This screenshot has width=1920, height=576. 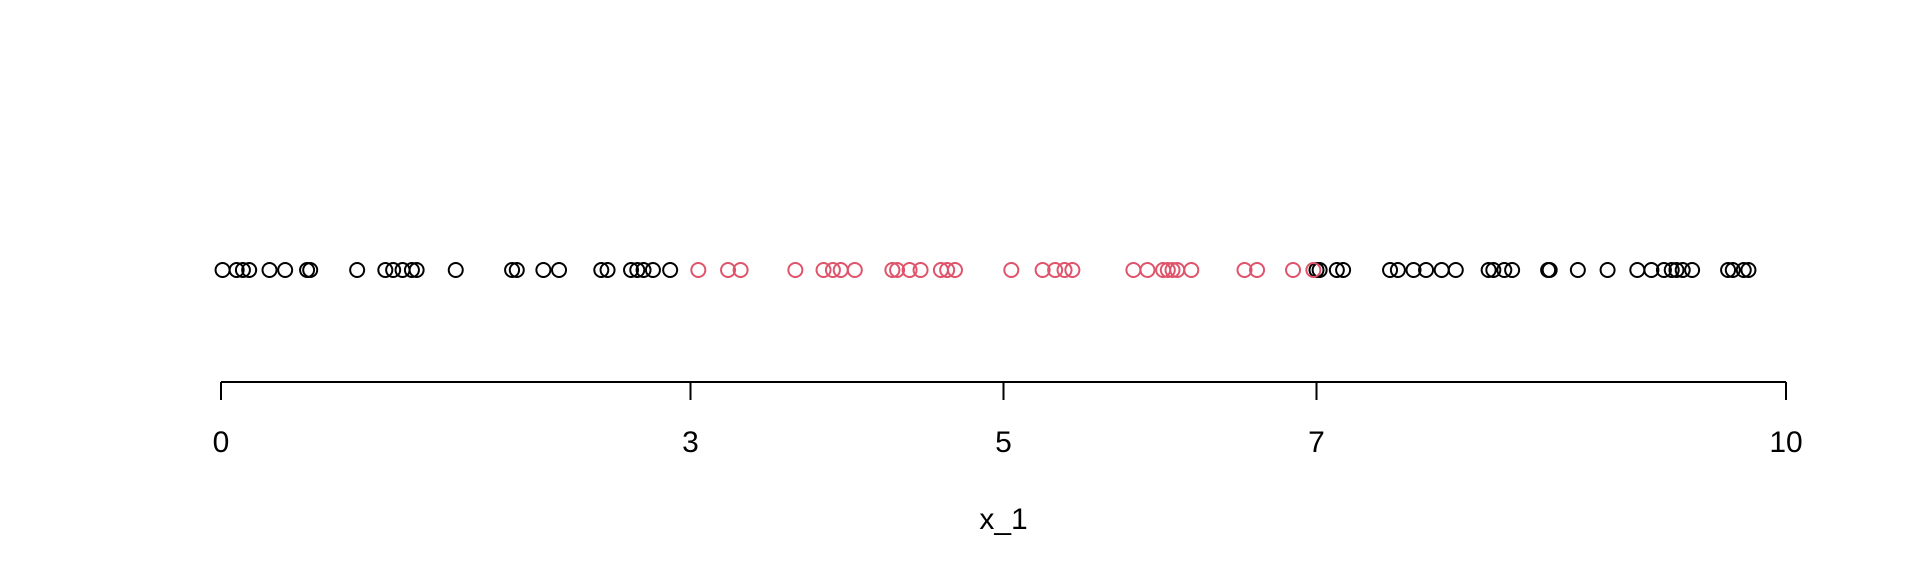 What do you see at coordinates (1316, 442) in the screenshot?
I see `x-tick-label: 7` at bounding box center [1316, 442].